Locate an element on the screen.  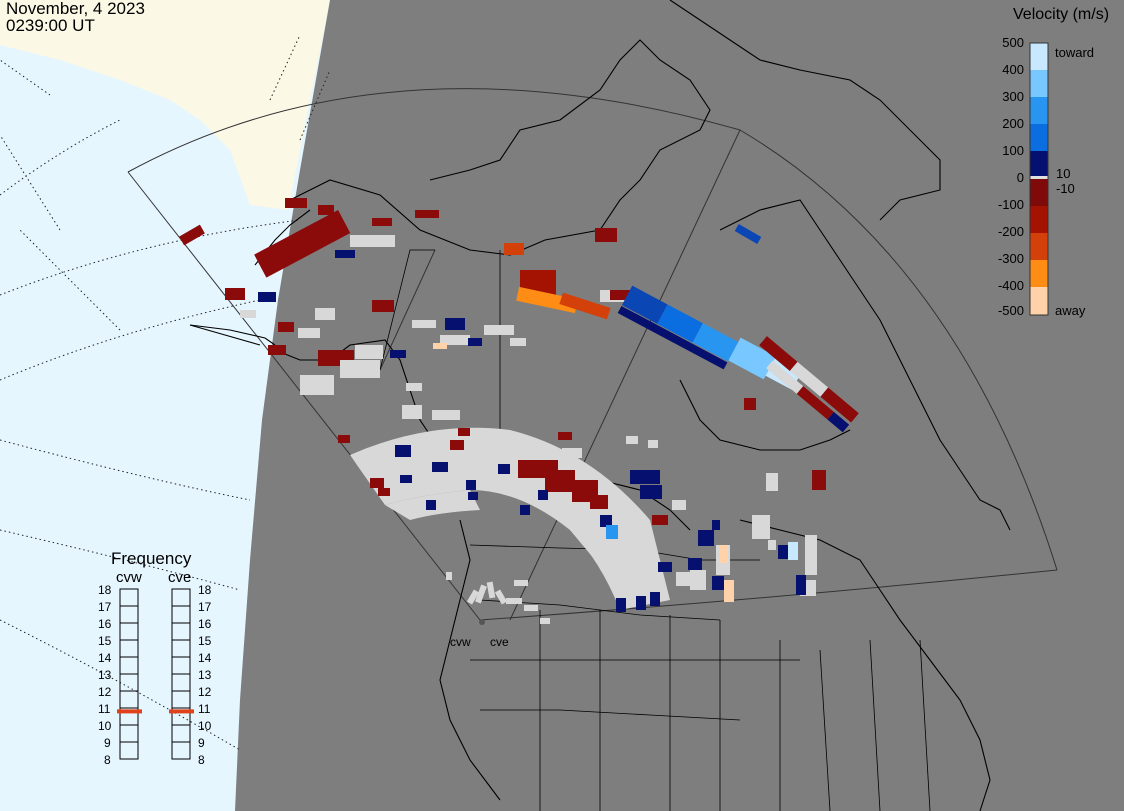
frequency-tick-right: 14 is located at coordinates (205, 658).